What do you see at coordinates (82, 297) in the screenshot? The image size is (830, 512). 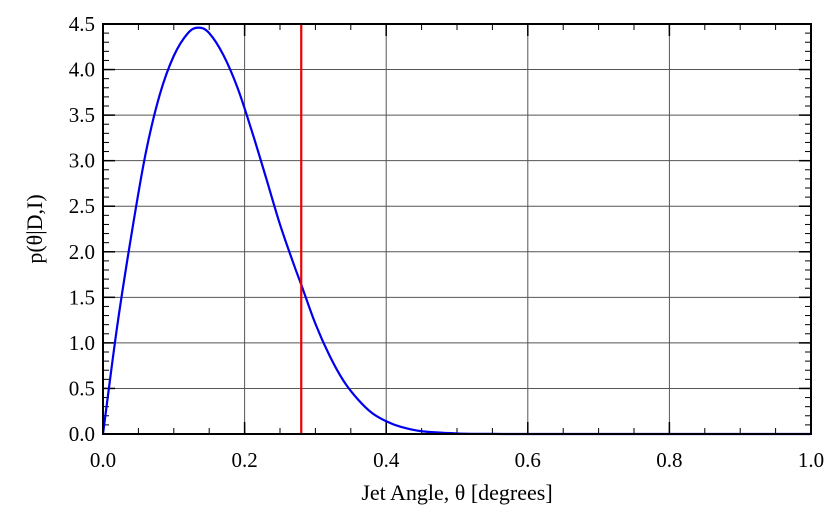 I see `y-tick-label: 1.5` at bounding box center [82, 297].